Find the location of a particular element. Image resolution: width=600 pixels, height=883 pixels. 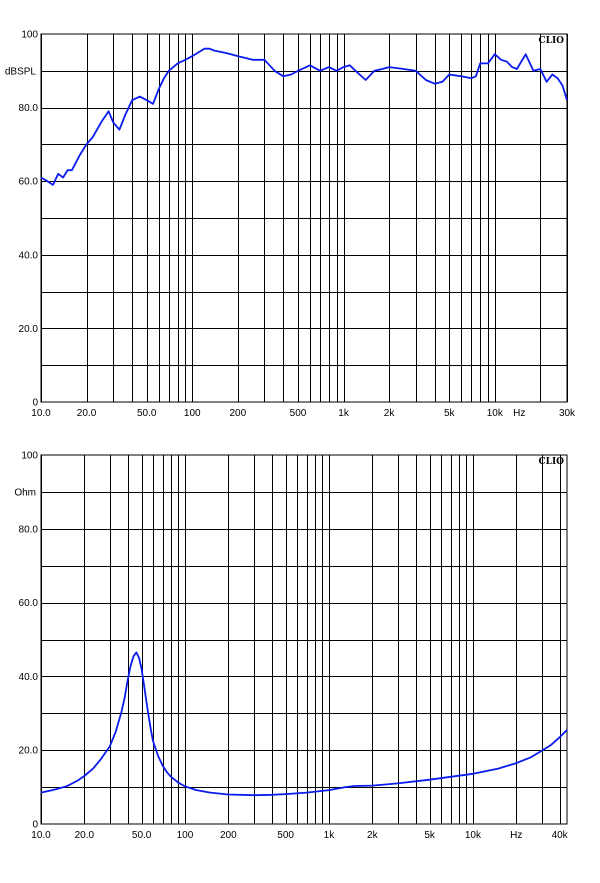

y-axis-unit-label: Ohm is located at coordinates (25, 492).